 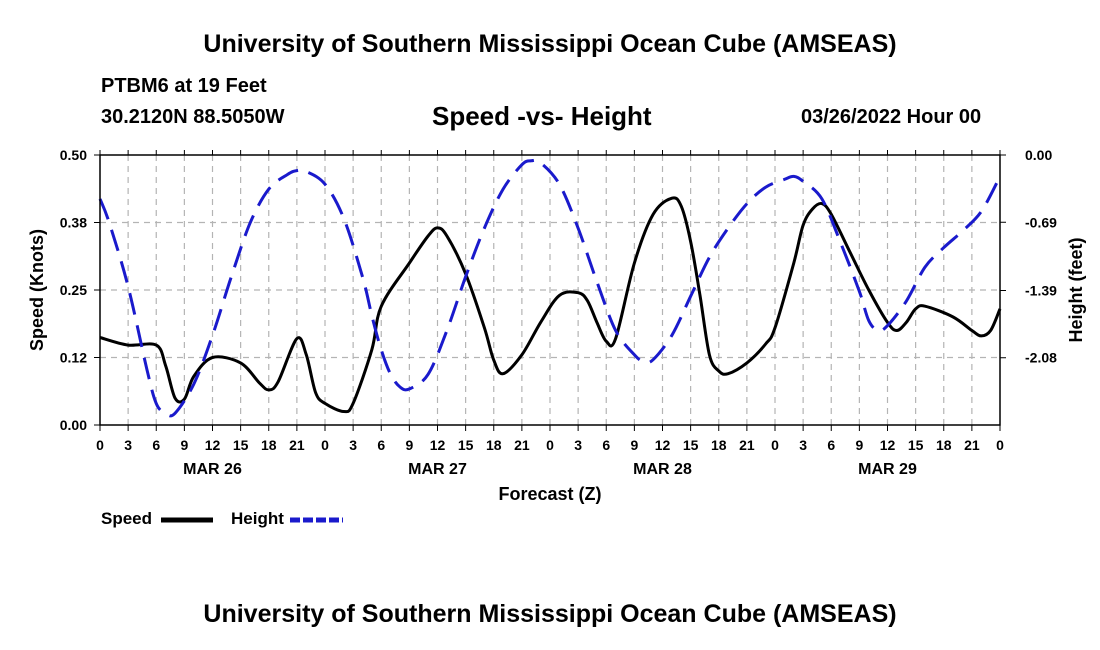 What do you see at coordinates (1038, 155) in the screenshot?
I see `y2-tick-label: 0.00` at bounding box center [1038, 155].